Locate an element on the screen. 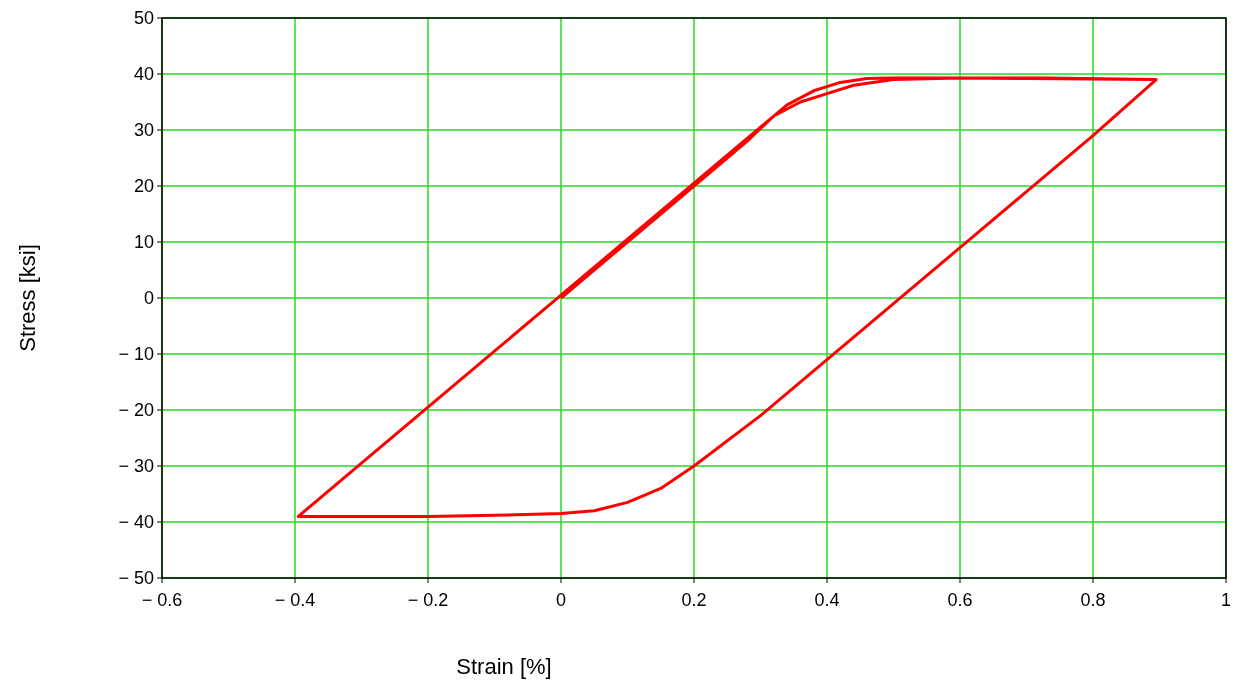 This screenshot has width=1247, height=686. x-tick-label: 0 is located at coordinates (561, 600).